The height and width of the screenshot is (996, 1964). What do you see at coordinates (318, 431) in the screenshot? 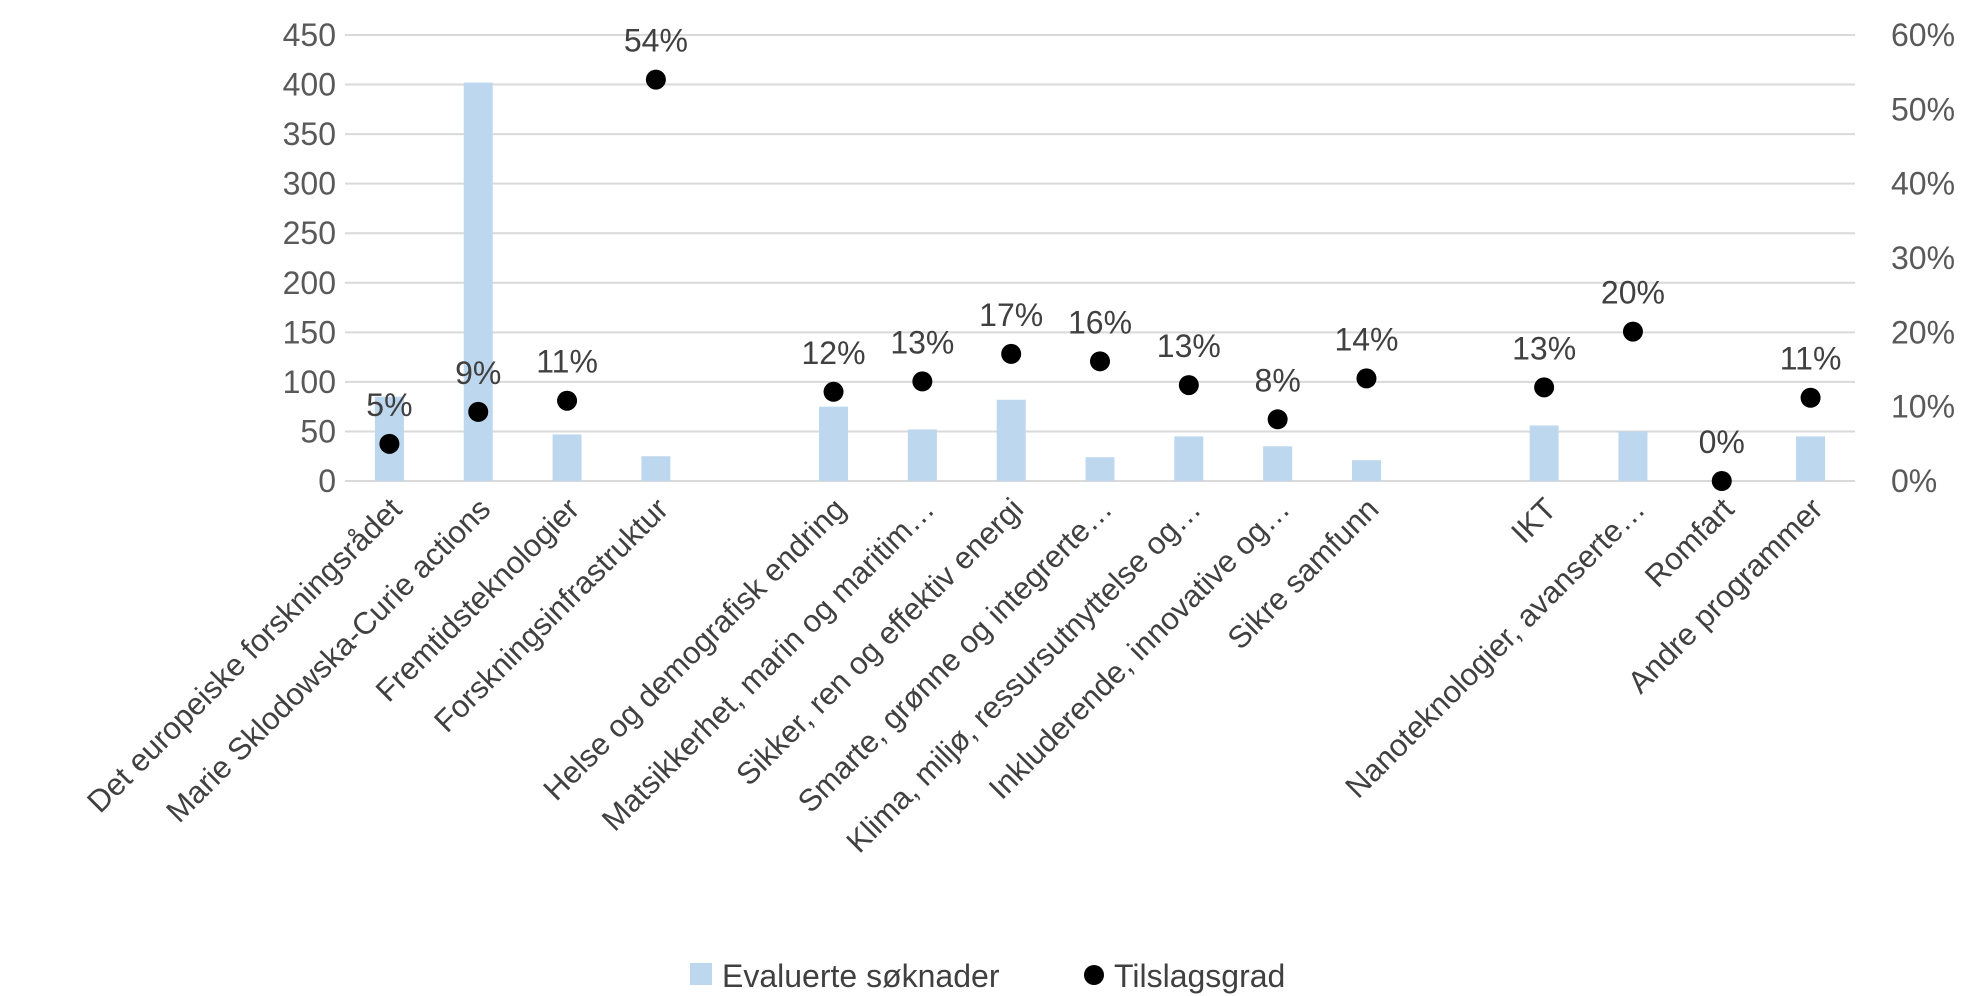
I see `left-tick-label: 50` at bounding box center [318, 431].